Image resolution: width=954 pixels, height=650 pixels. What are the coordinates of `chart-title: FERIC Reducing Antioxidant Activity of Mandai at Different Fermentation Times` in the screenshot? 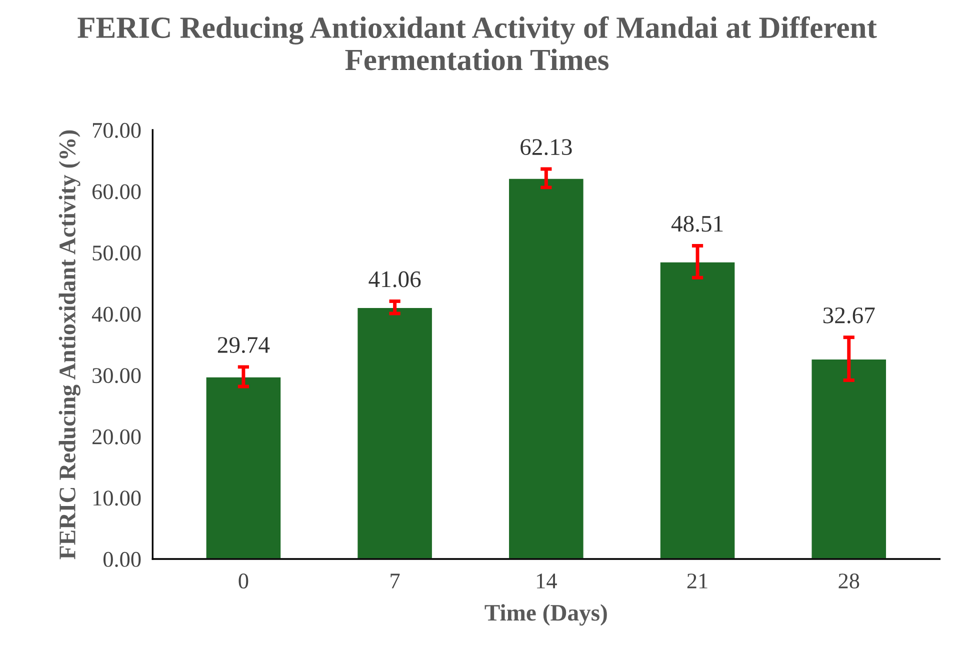 It's located at (477, 43).